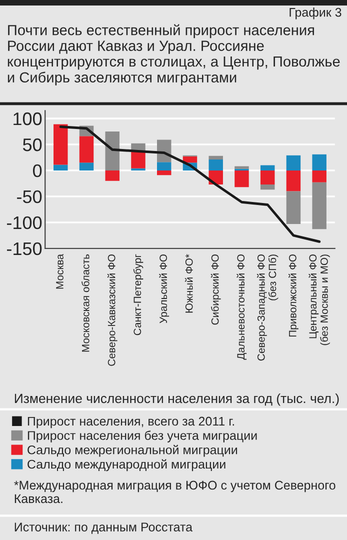  What do you see at coordinates (29, 197) in the screenshot?
I see `y-tick-label: -50` at bounding box center [29, 197].